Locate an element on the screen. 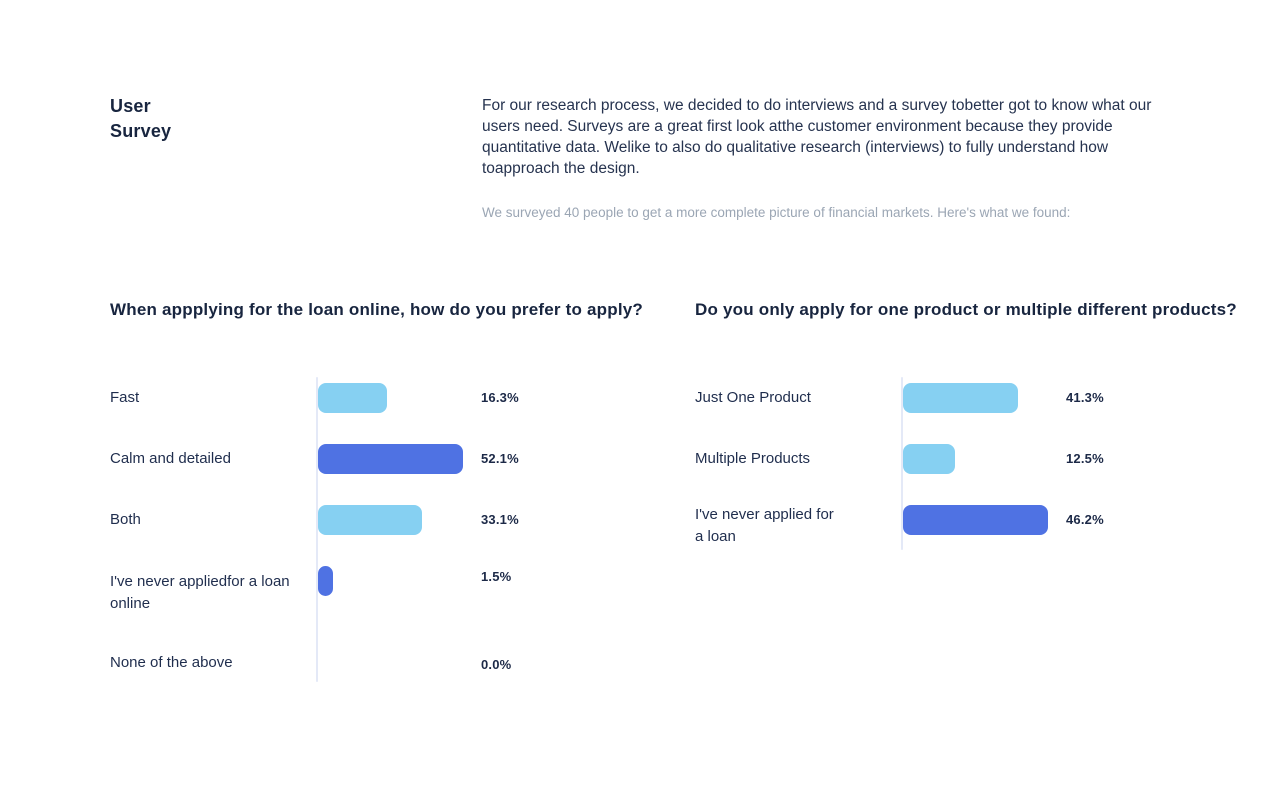 This screenshot has height=791, width=1280. category-label: I've never appliedfor a loan online is located at coordinates (200, 592).